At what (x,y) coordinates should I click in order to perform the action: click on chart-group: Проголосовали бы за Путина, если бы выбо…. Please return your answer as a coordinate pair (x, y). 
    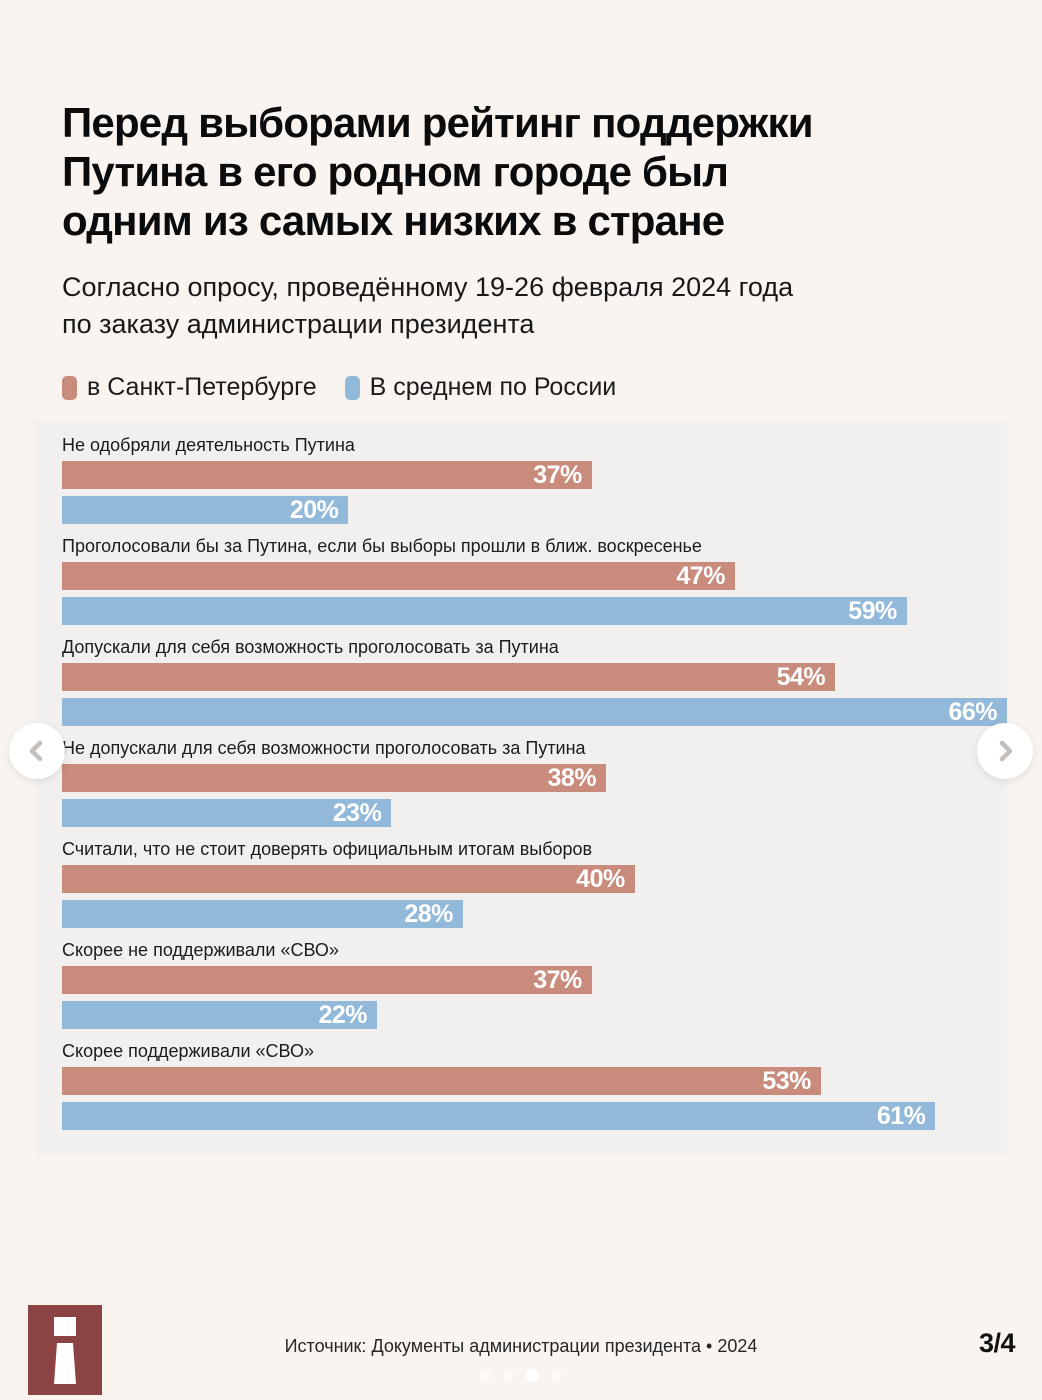
    Looking at the image, I should click on (534, 580).